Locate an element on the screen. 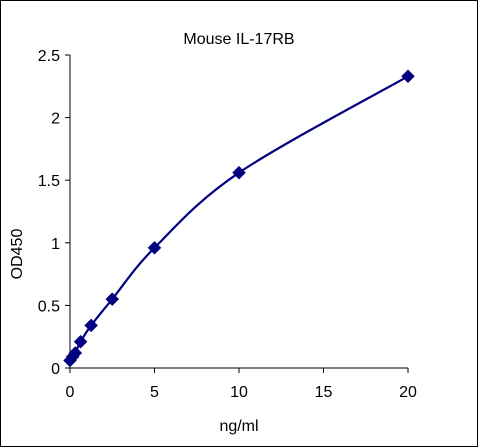 The height and width of the screenshot is (447, 478). x-tick-label: 5 is located at coordinates (154, 392).